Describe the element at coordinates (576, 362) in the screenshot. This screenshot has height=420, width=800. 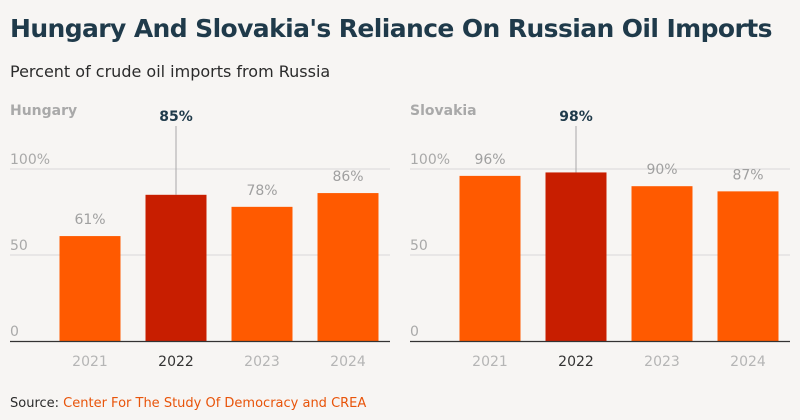
I see `slovakia-category-label-2022: 2022` at that location.